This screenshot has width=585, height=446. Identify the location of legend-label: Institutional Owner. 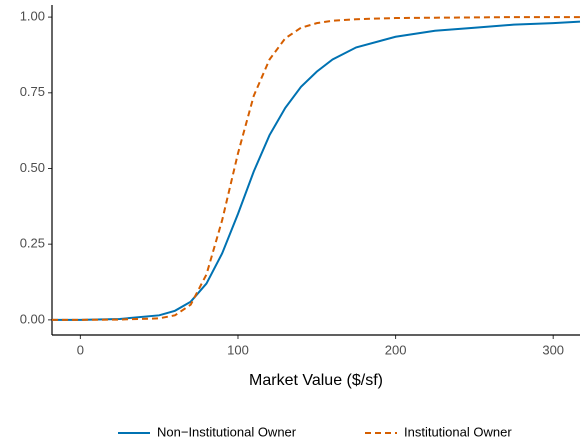
(458, 431).